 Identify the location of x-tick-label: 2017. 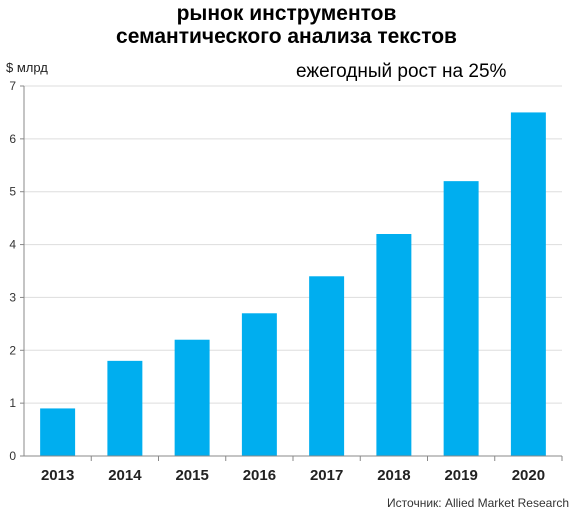
(326, 475).